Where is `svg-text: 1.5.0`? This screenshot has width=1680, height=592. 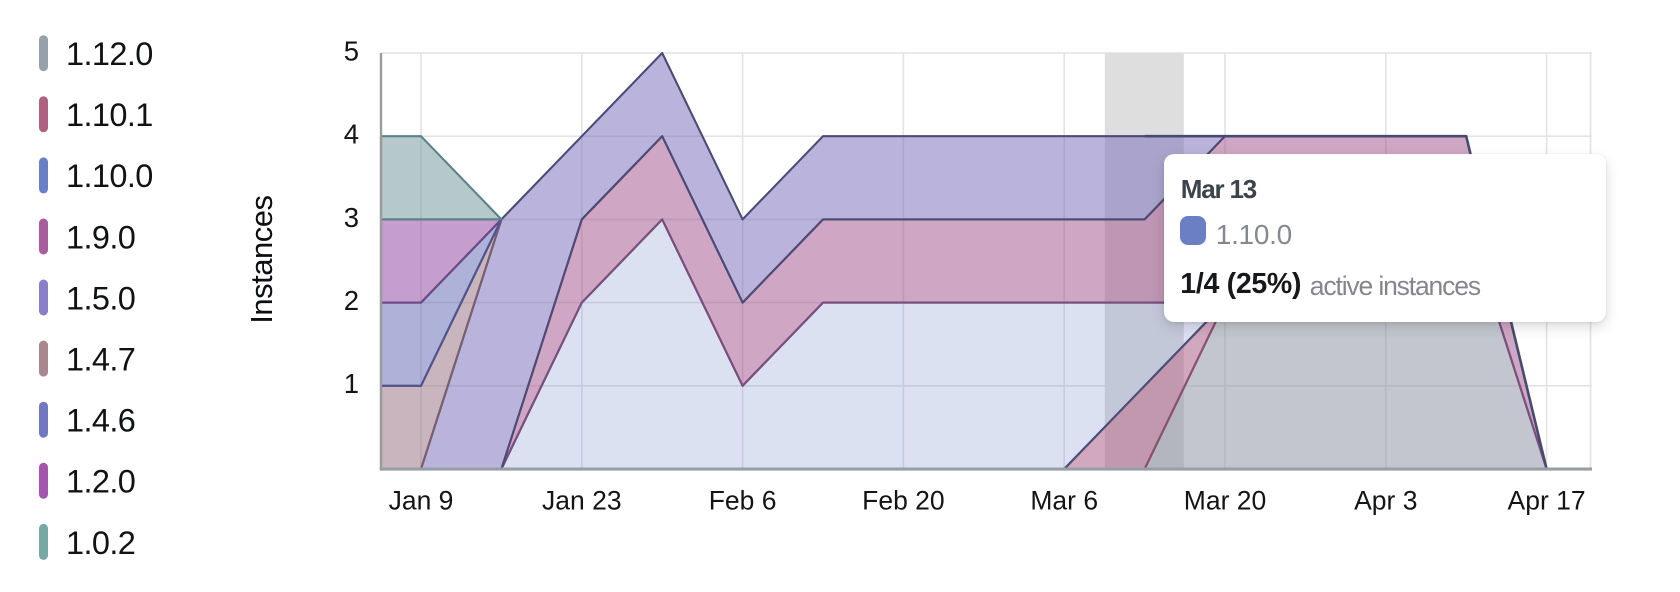 svg-text: 1.5.0 is located at coordinates (100, 298).